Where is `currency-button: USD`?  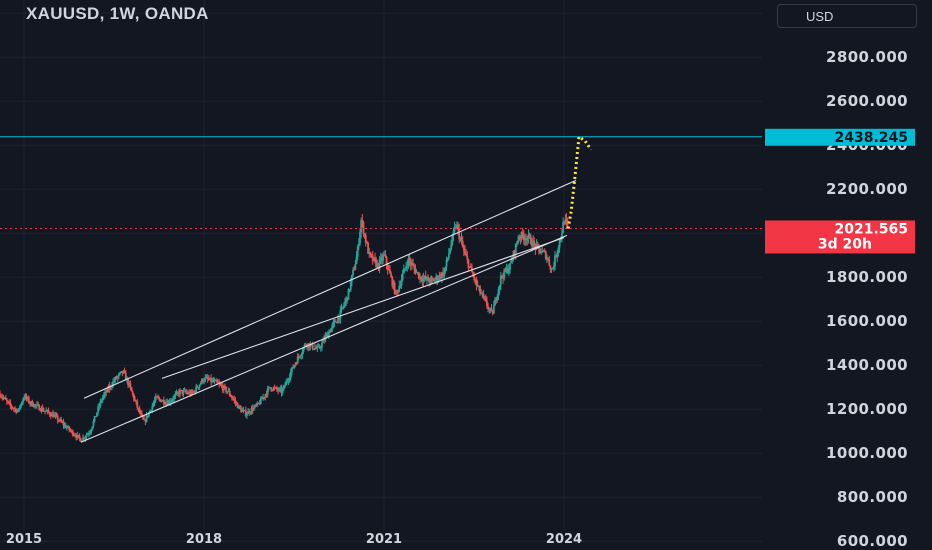
currency-button: USD is located at coordinates (847, 16).